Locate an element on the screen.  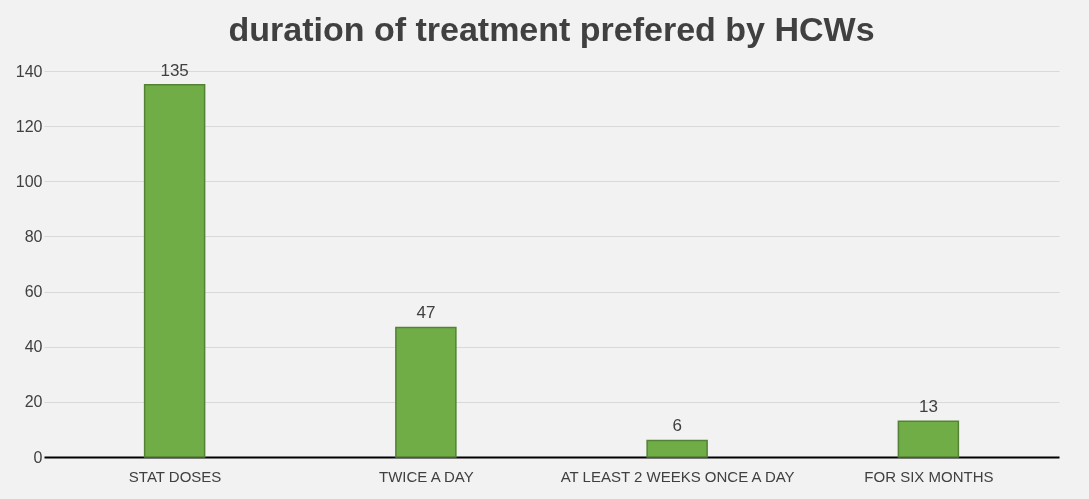
data-label: 135 is located at coordinates (174, 70).